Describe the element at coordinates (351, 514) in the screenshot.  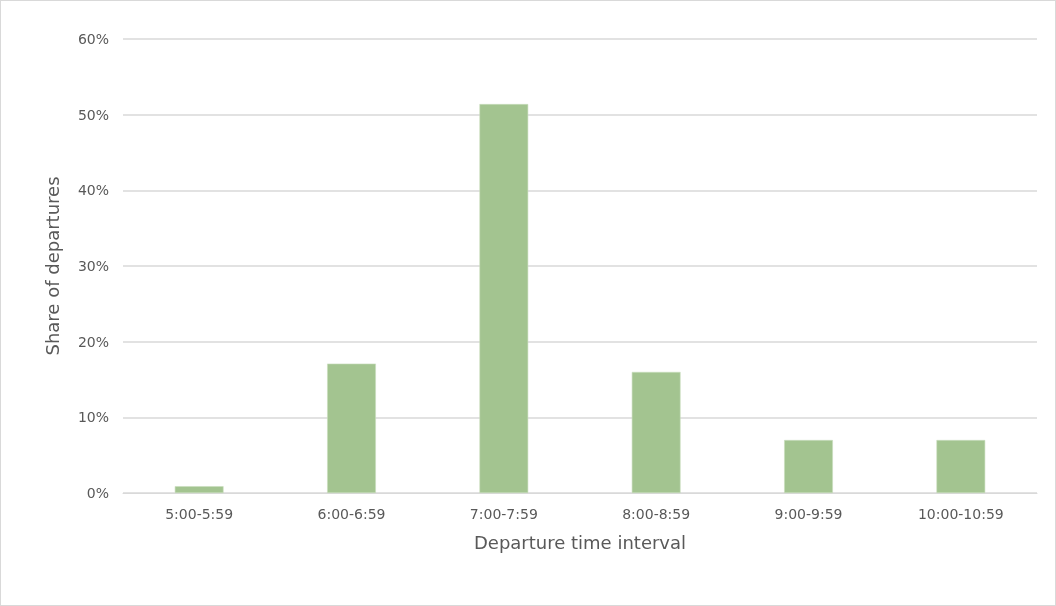
I see `x-tick-label: 6:00-6:59` at that location.